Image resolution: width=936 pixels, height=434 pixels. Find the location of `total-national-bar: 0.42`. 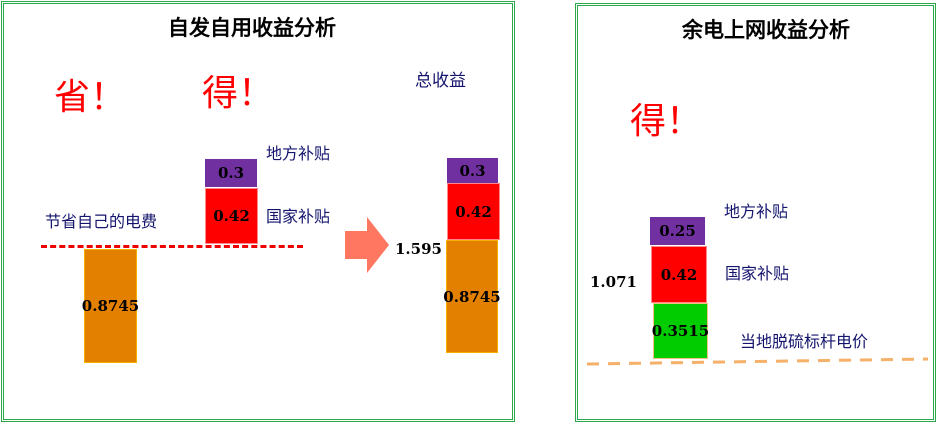

total-national-bar: 0.42 is located at coordinates (473, 211).